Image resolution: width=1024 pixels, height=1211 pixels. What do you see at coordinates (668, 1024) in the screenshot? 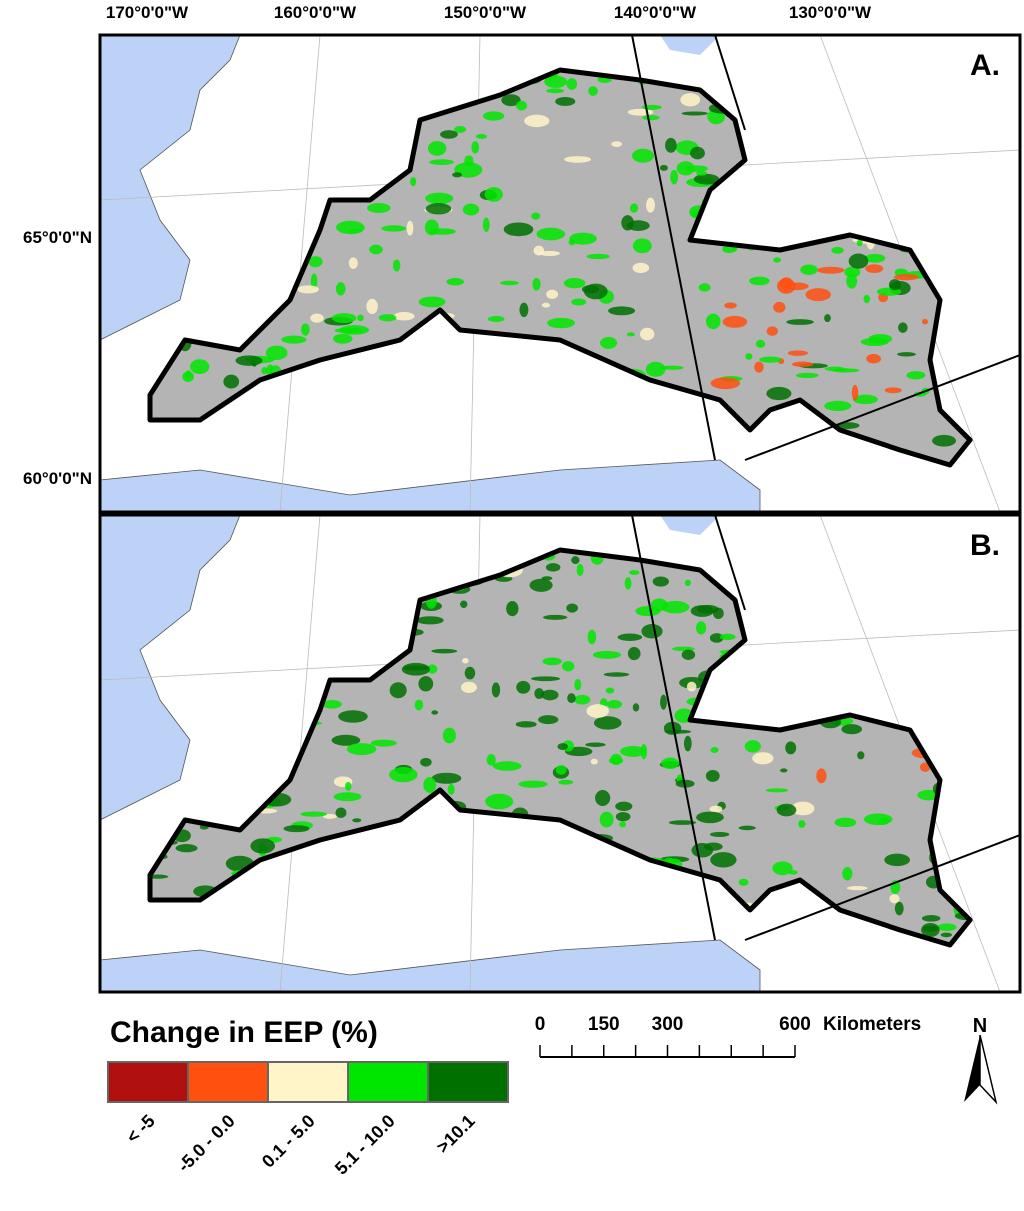
I see `scale-label: 300` at bounding box center [668, 1024].